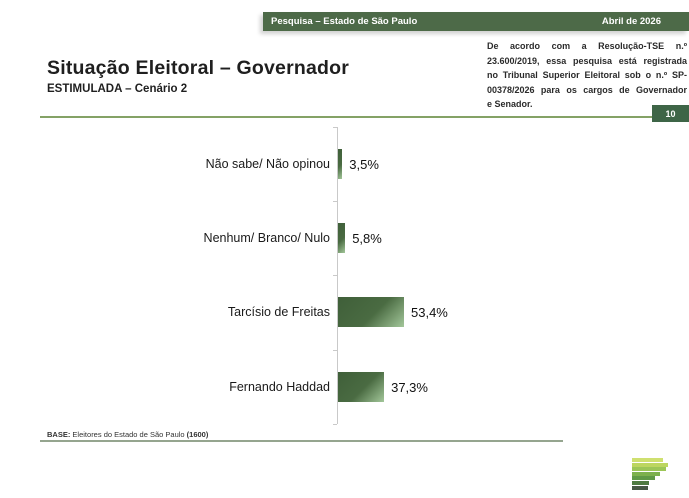 The image size is (689, 498). What do you see at coordinates (409, 387) in the screenshot?
I see `bar-value-label: 37,3%` at bounding box center [409, 387].